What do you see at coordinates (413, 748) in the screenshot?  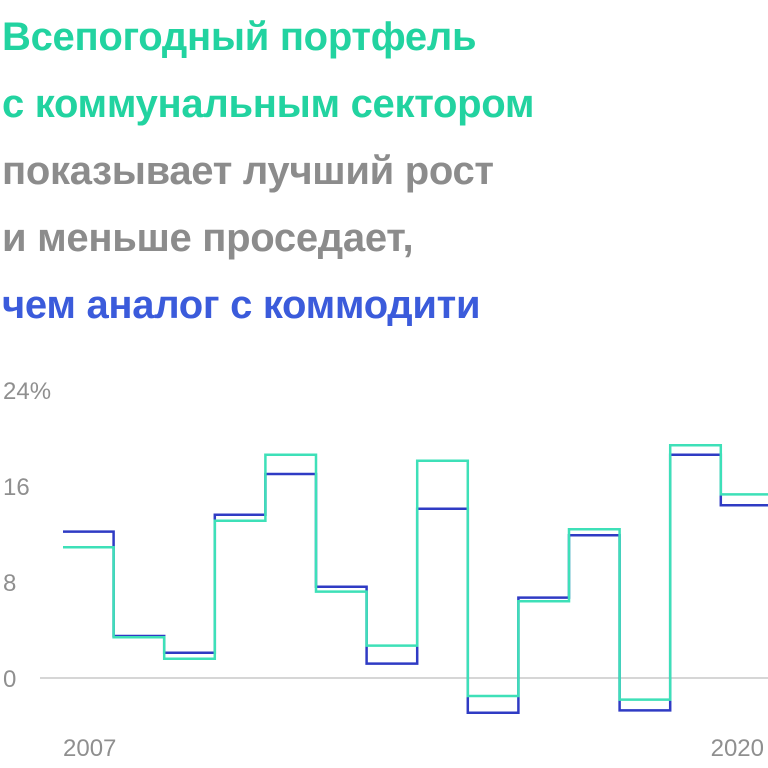 I see `x-axis-ticks: 2007 2020` at bounding box center [413, 748].